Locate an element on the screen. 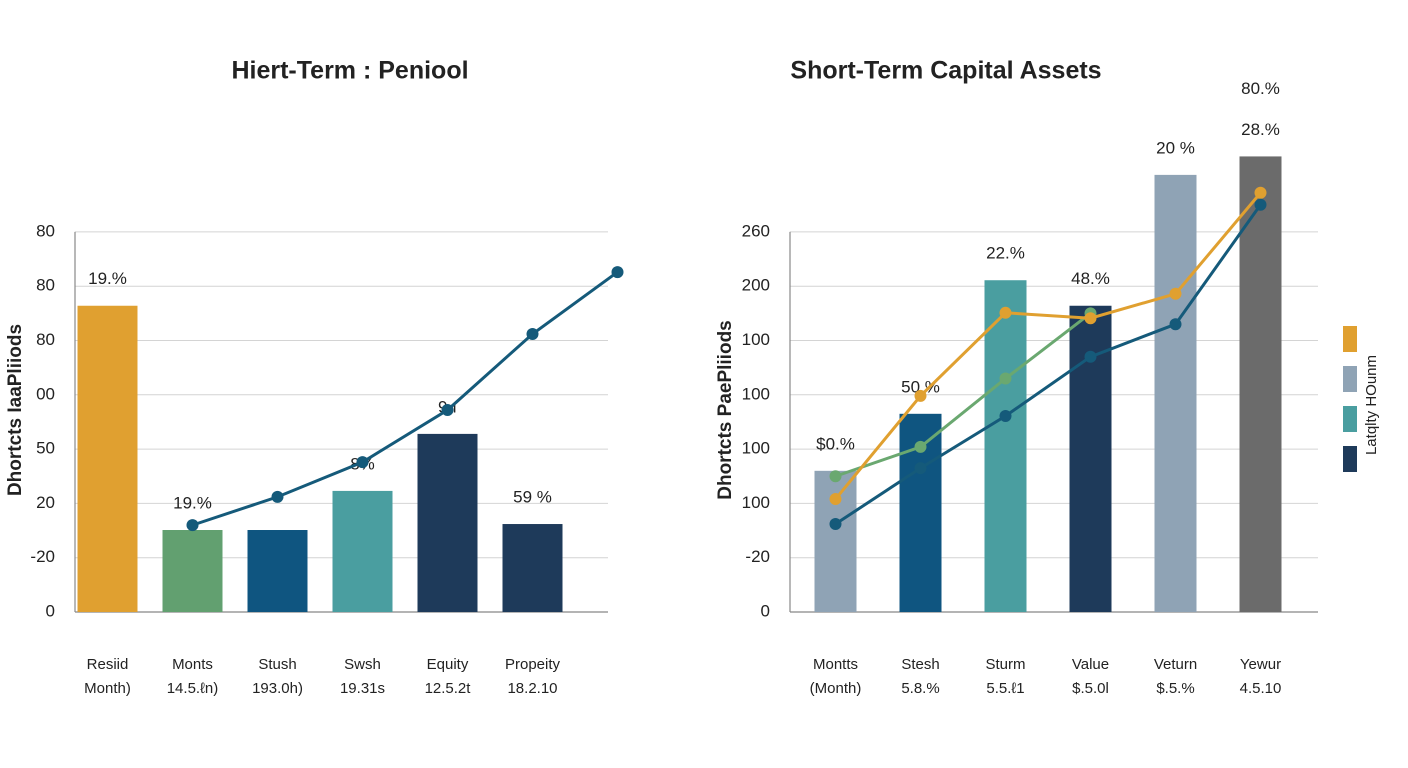 This screenshot has width=1408, height=768. x-tick-sublabel: $.5.% is located at coordinates (1175, 688).